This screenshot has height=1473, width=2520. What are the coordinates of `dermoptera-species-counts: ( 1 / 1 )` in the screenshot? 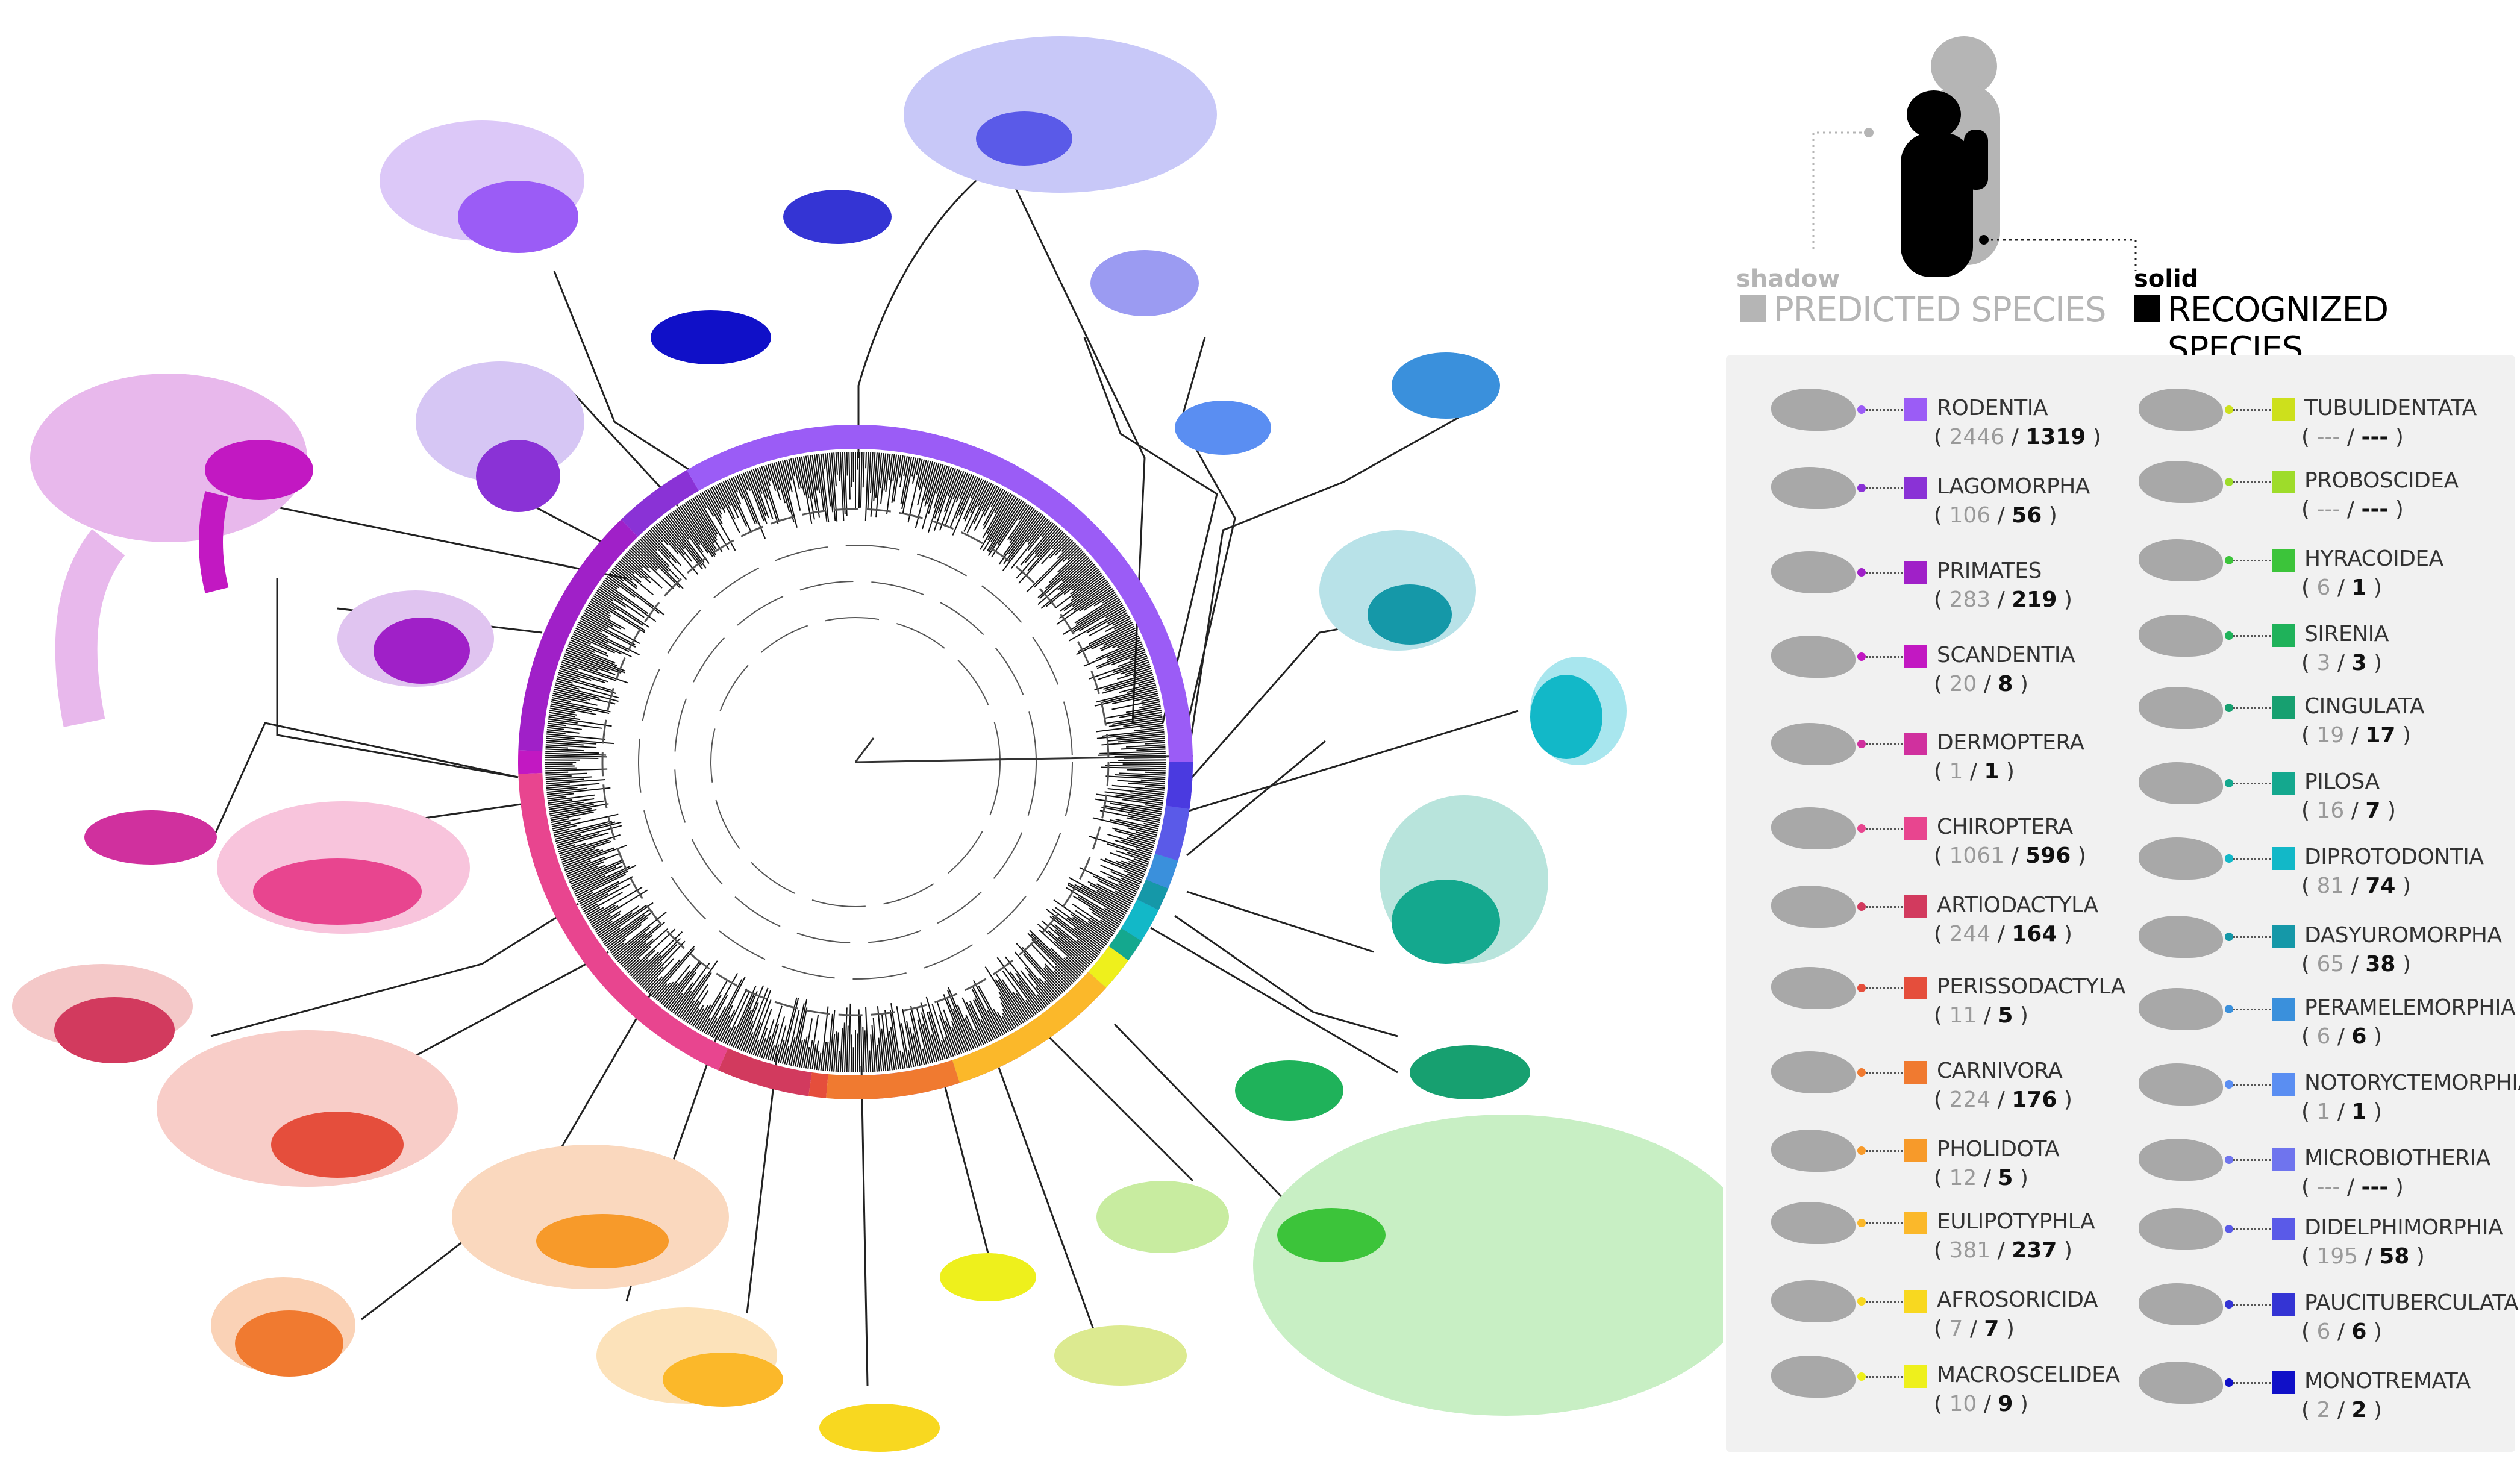 It's located at (1974, 771).